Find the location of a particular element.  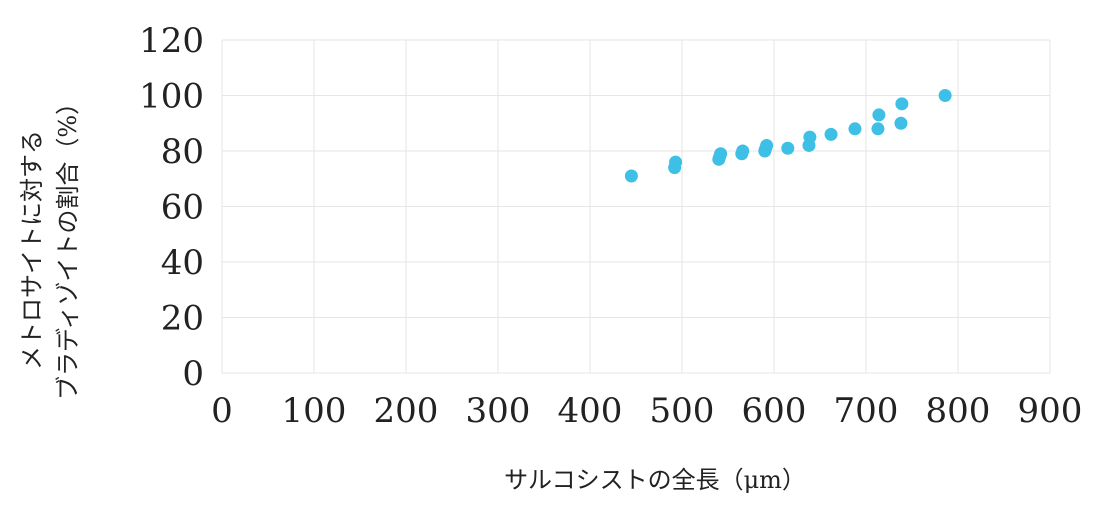

x-axis-ticks: 0 100 200 300 400 500 600 700 800 900 is located at coordinates (646, 411).